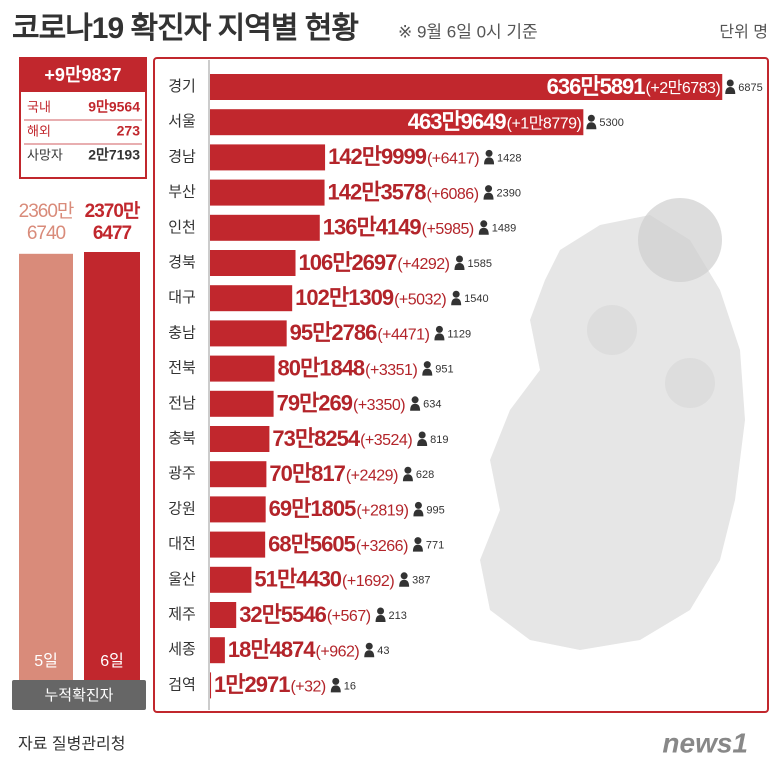 The image size is (780, 772). What do you see at coordinates (344, 297) in the screenshot?
I see `value-label: 102만1309` at bounding box center [344, 297].